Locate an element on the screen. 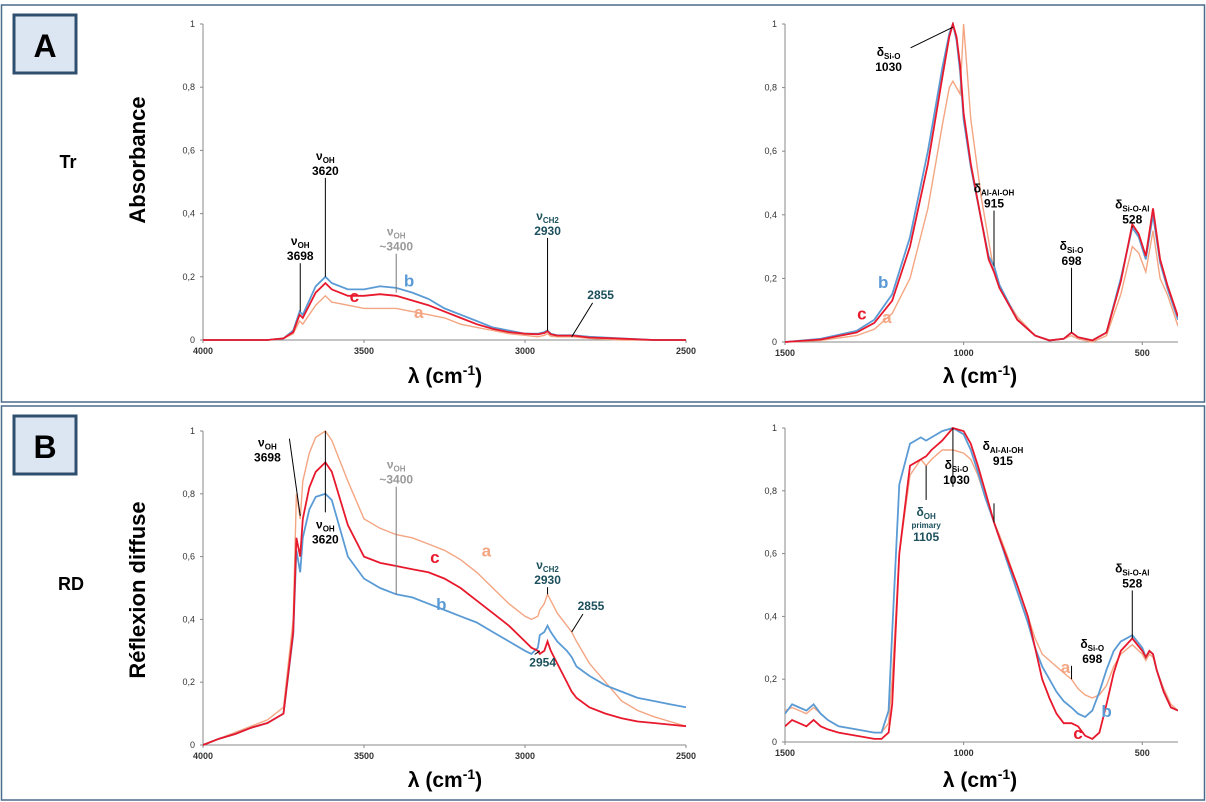 This screenshot has width=1206, height=802. annotation-symbol: δAl-Al-OH is located at coordinates (994, 190).